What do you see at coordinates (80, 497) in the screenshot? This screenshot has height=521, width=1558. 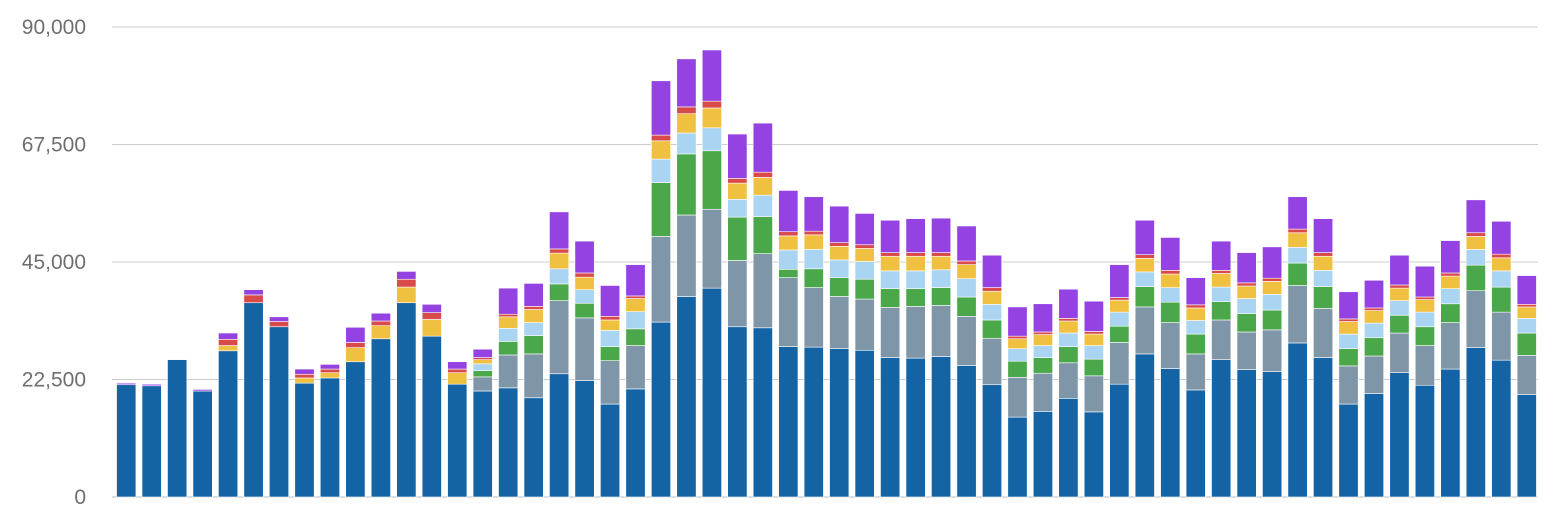 I see `y-tick-label: 0` at bounding box center [80, 497].